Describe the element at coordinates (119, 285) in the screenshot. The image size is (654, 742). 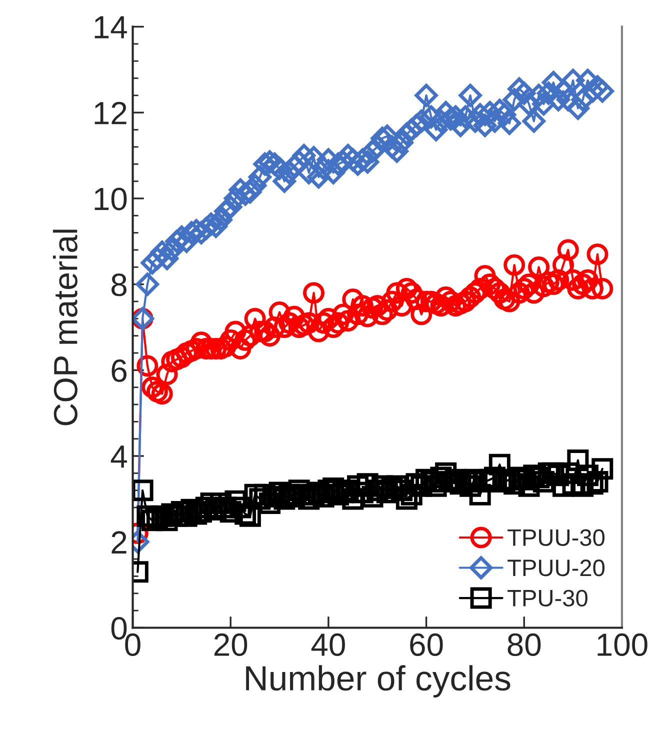
I see `y-tick-label: 8` at that location.